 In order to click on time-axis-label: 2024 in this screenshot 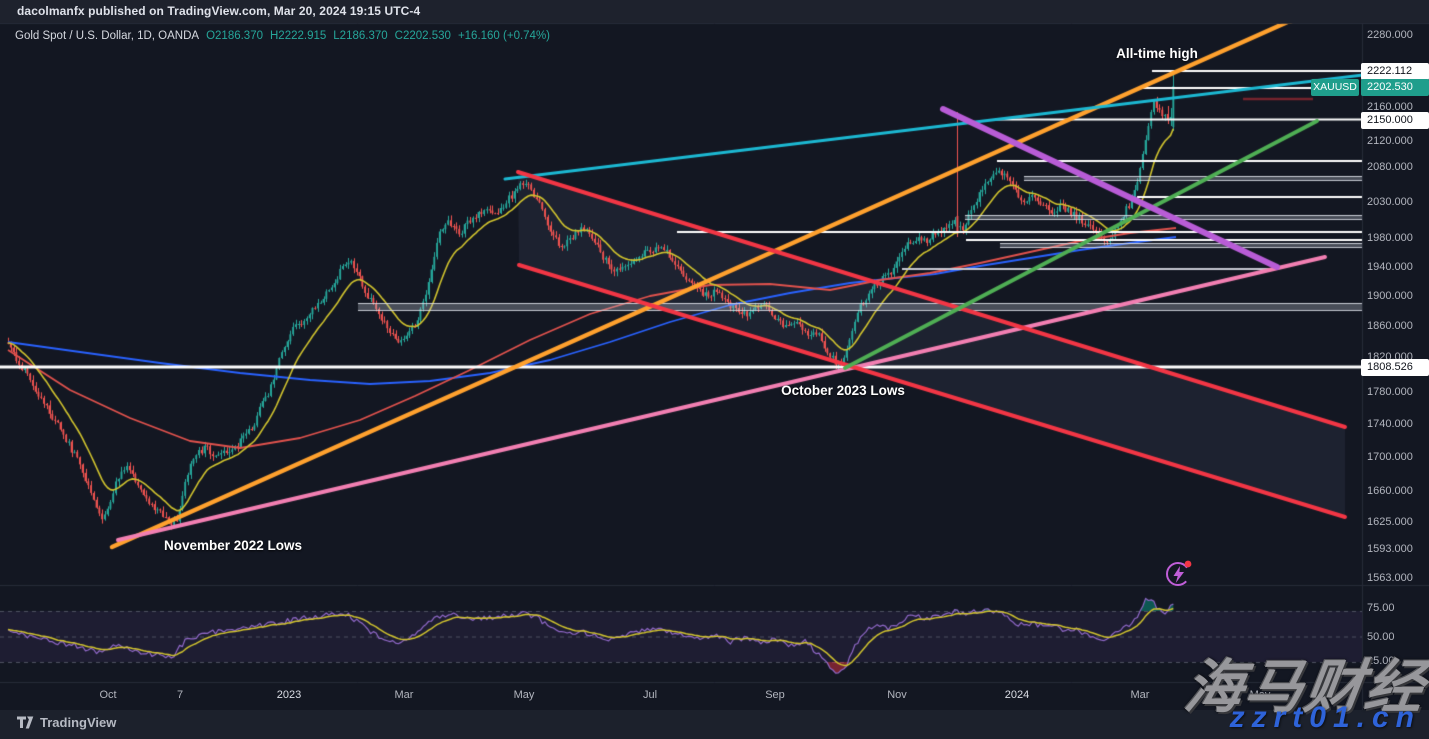, I will do `click(1017, 695)`.